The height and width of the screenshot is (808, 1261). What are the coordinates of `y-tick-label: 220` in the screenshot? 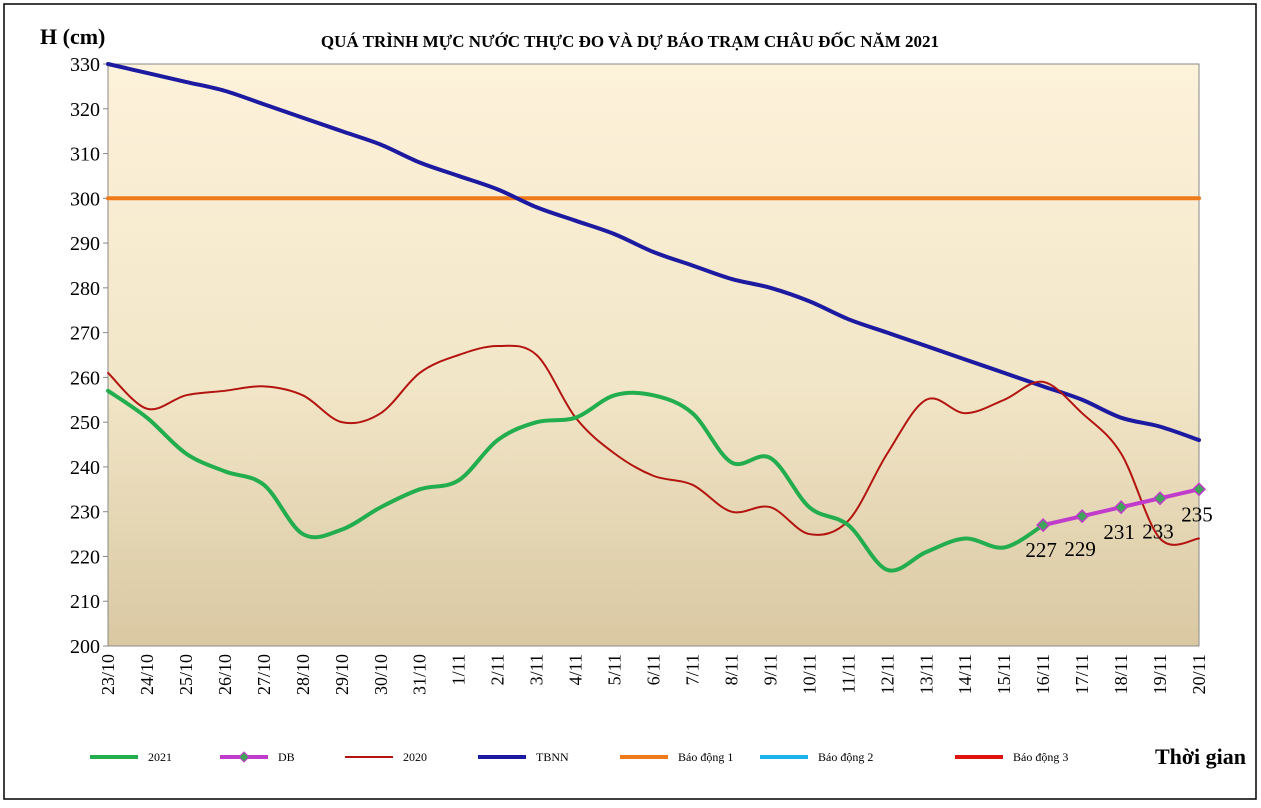 It's located at (85, 557).